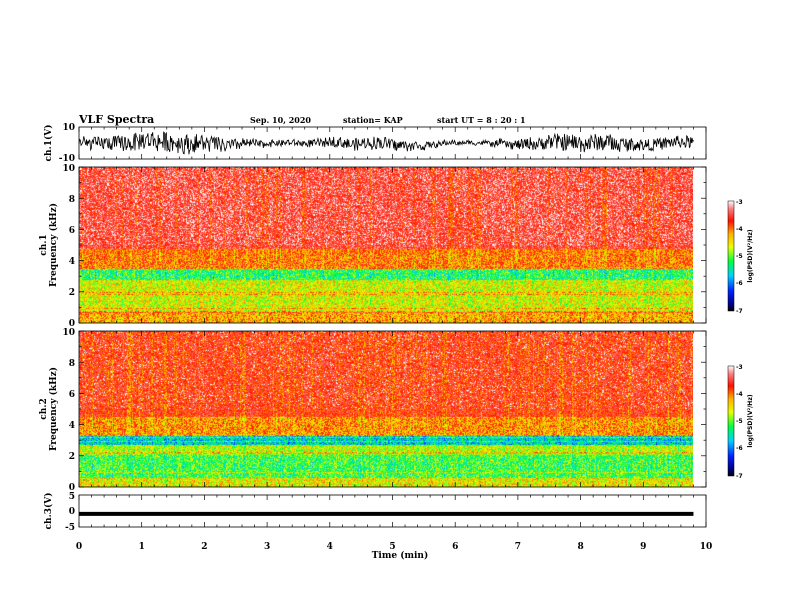  I want to click on ch1-spec-ytick-10: 10, so click(68, 169).